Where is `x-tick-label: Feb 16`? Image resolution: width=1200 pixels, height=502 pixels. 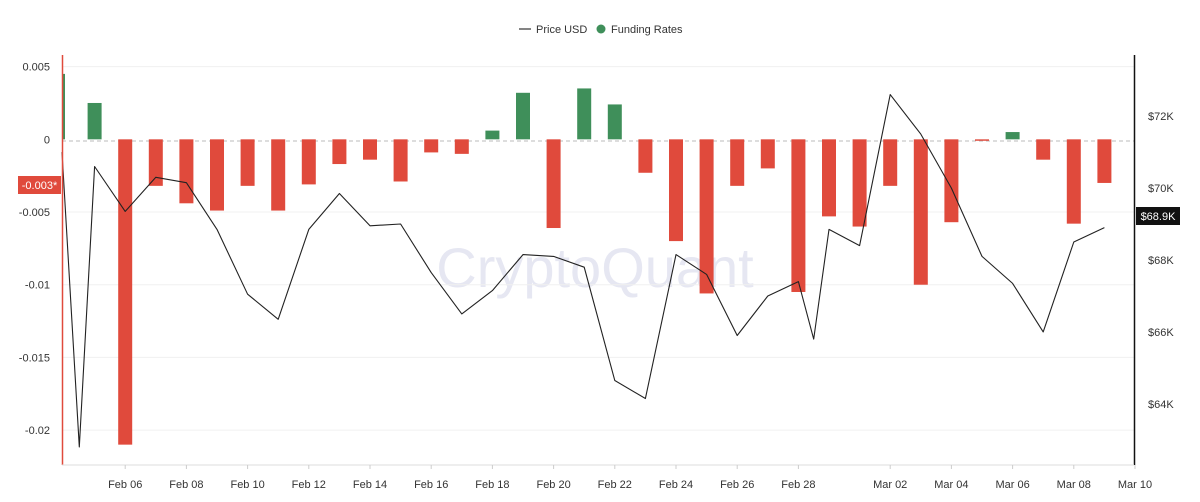 x-tick-label: Feb 16 is located at coordinates (431, 485).